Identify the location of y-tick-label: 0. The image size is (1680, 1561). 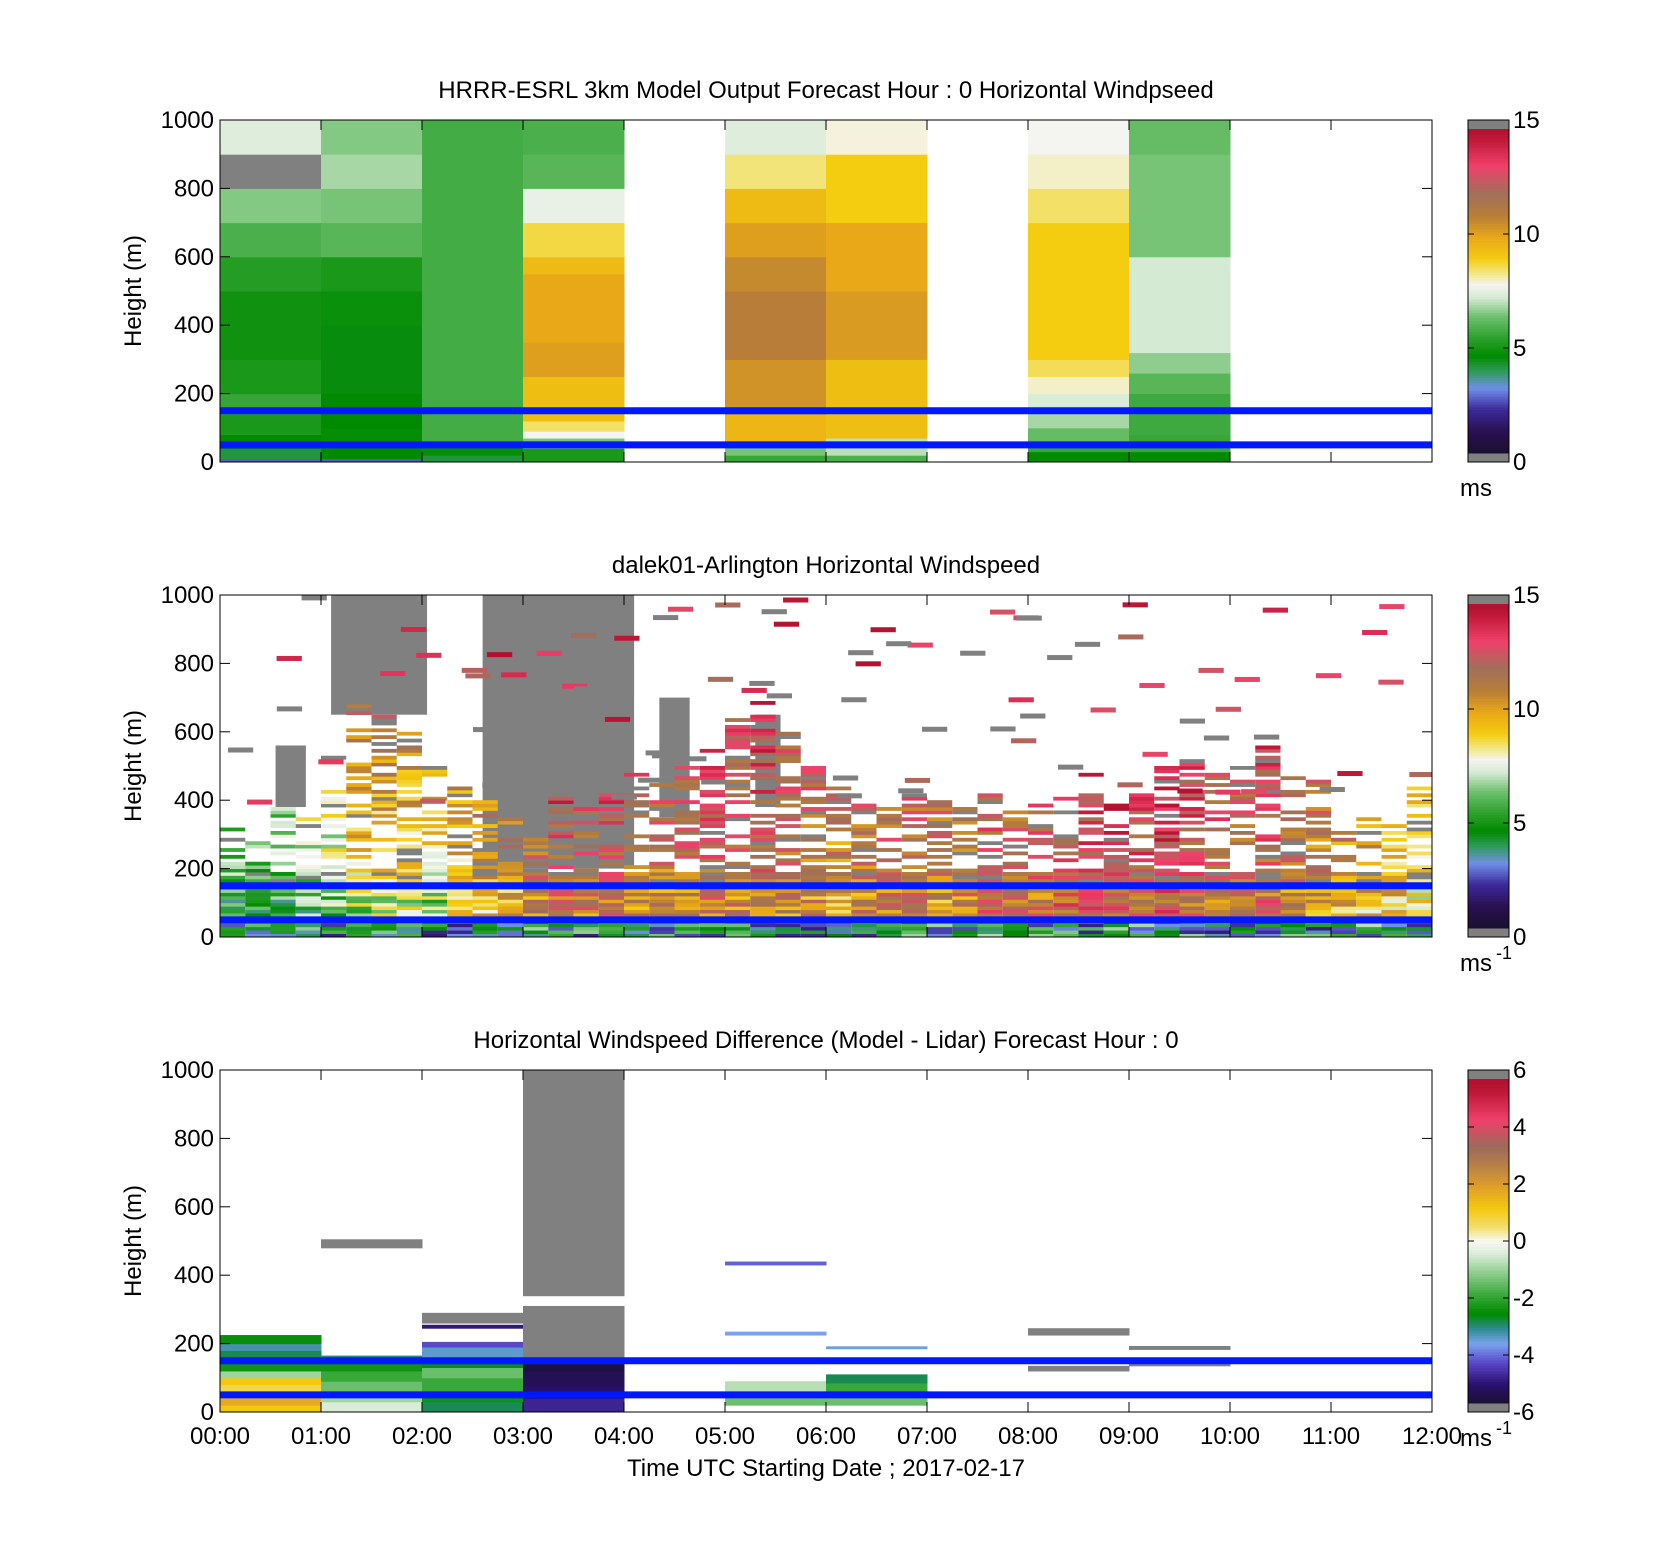
(207, 1412).